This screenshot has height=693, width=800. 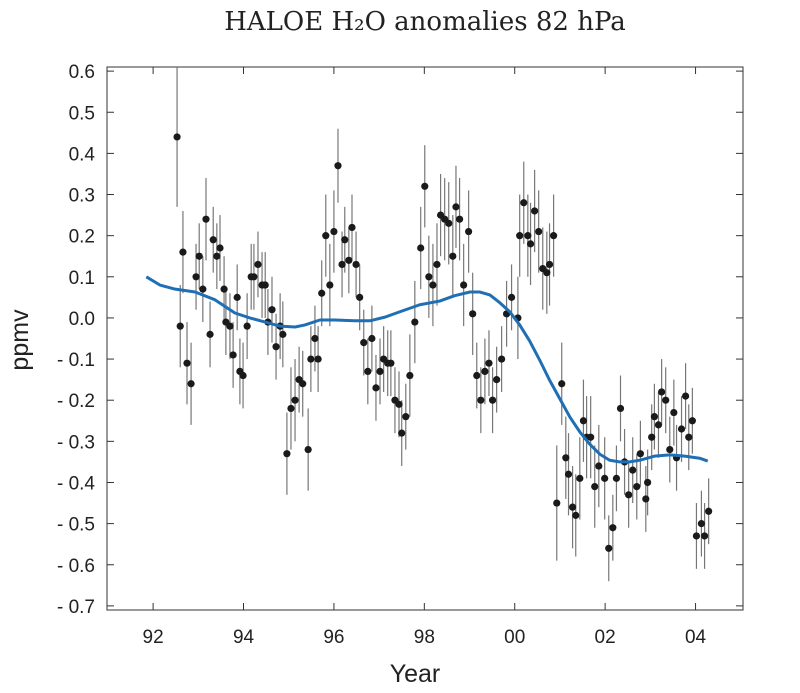 I want to click on y-tick-label: 0.6, so click(x=82, y=72).